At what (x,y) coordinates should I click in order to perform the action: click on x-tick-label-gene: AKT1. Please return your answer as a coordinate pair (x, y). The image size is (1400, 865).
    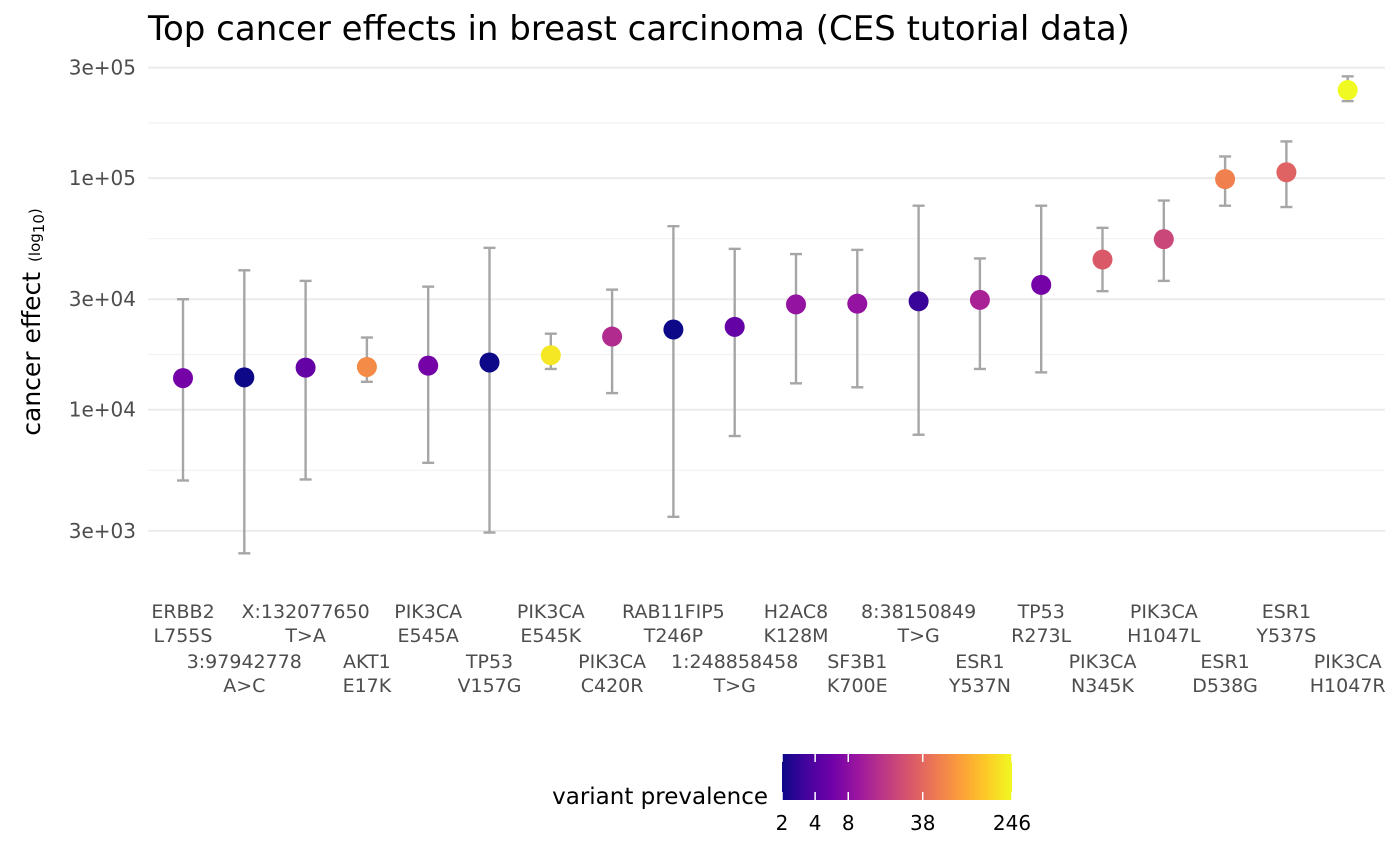
    Looking at the image, I should click on (367, 662).